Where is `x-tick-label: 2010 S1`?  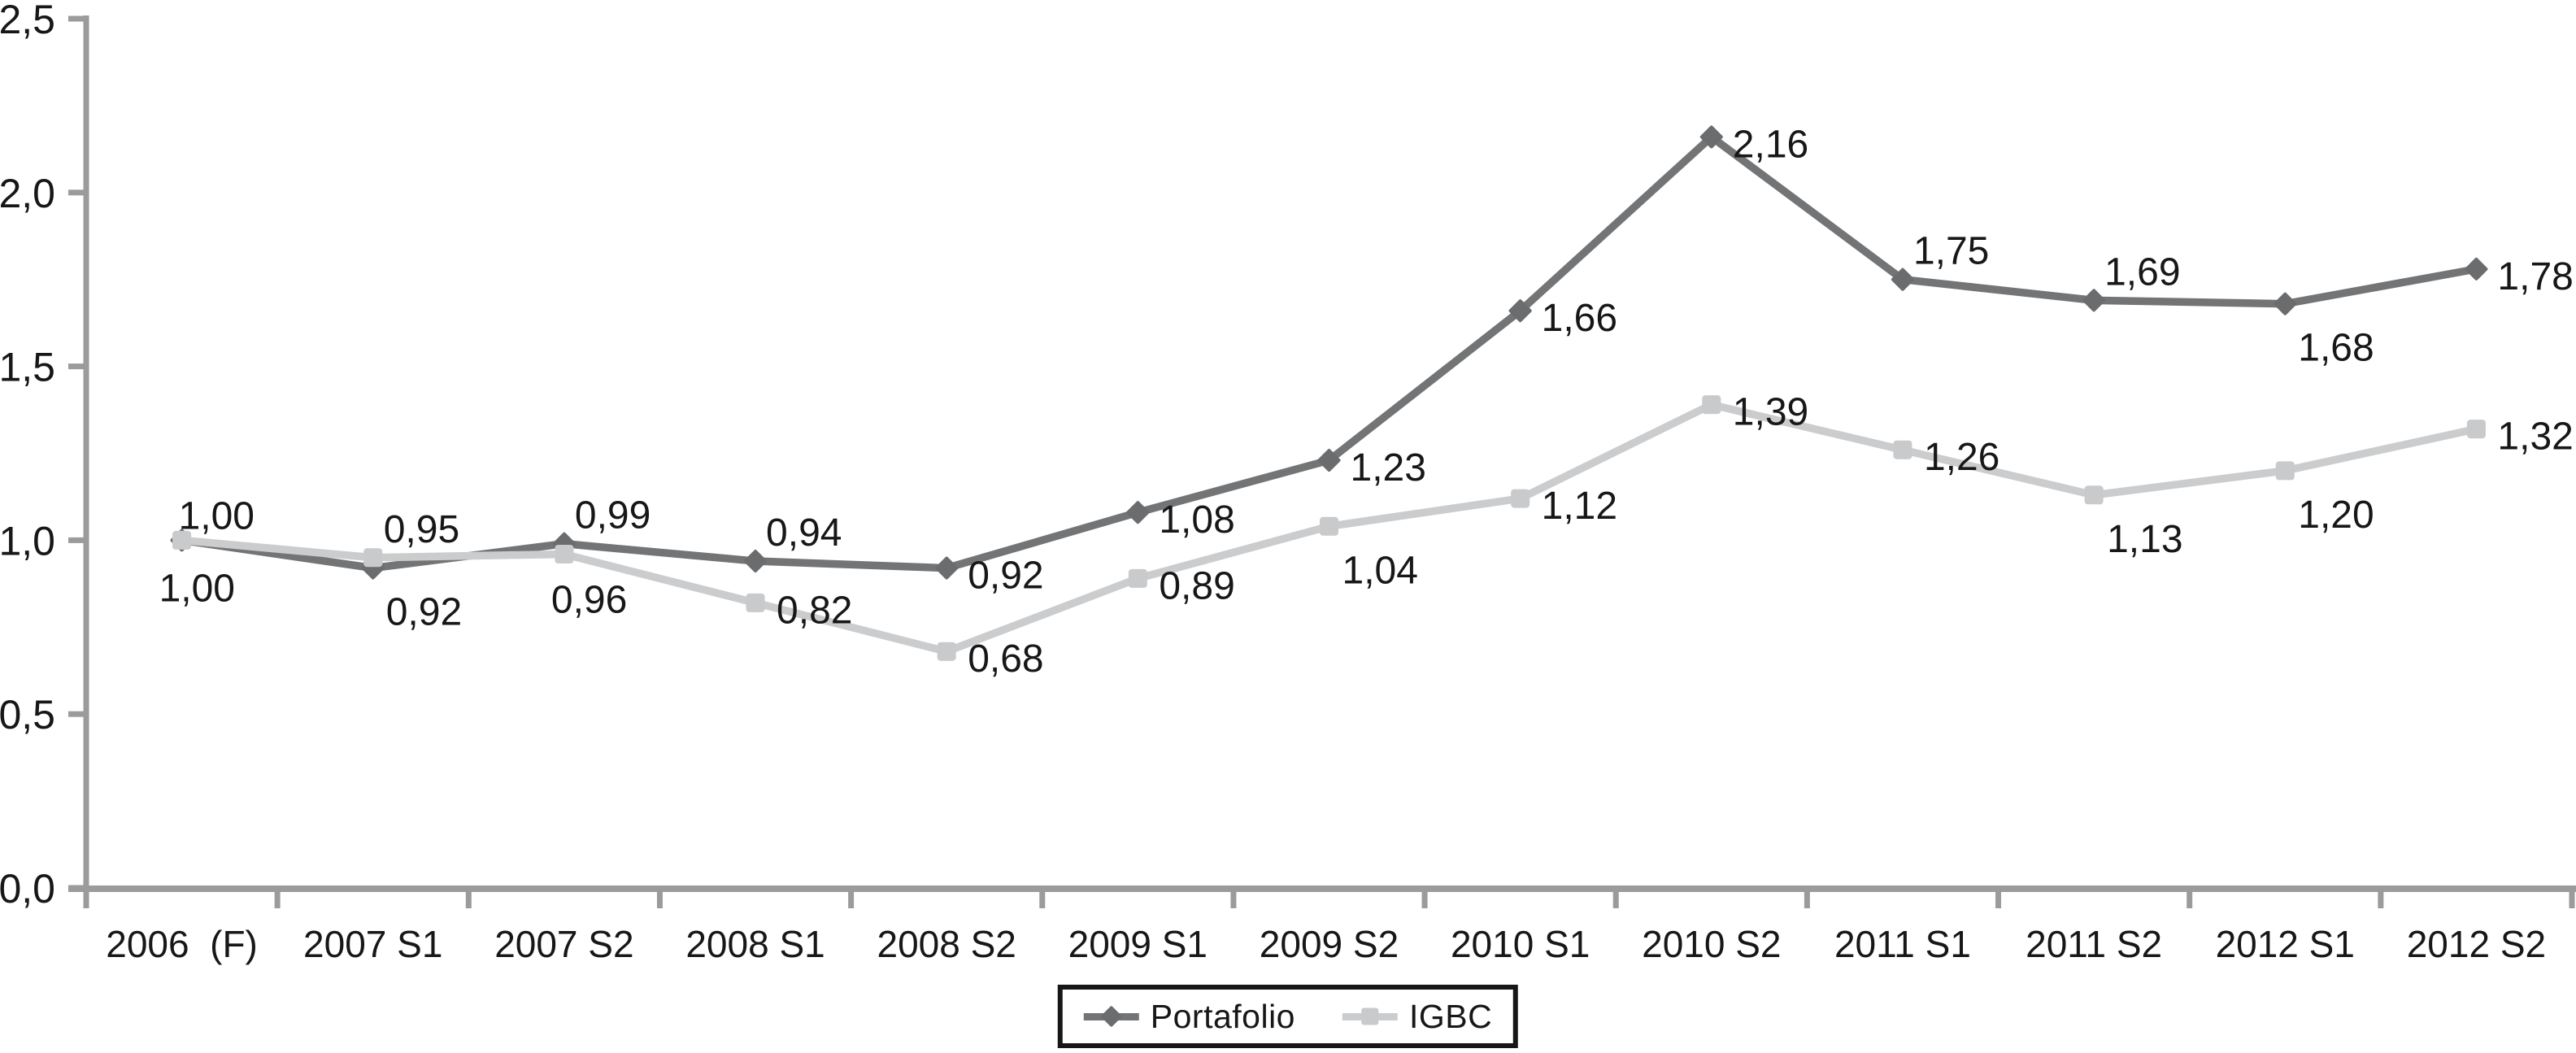 x-tick-label: 2010 S1 is located at coordinates (1521, 944).